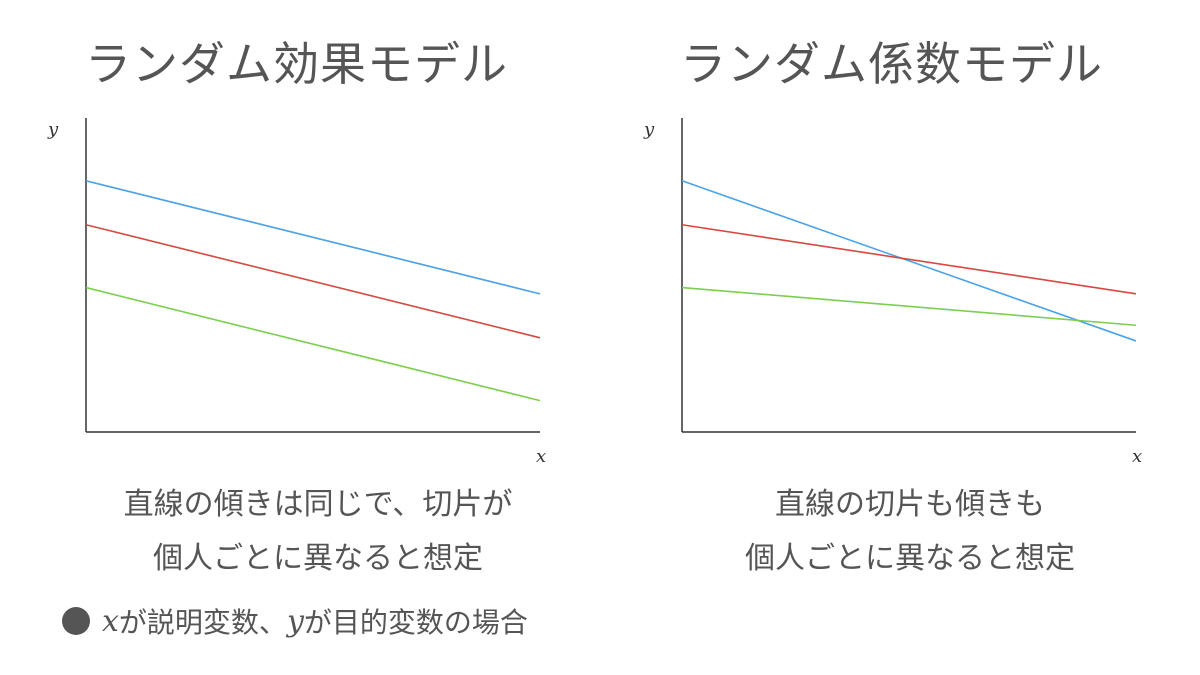 This screenshot has height=675, width=1200. I want to click on random-effects-title: ランダム効果モデル, so click(296, 64).